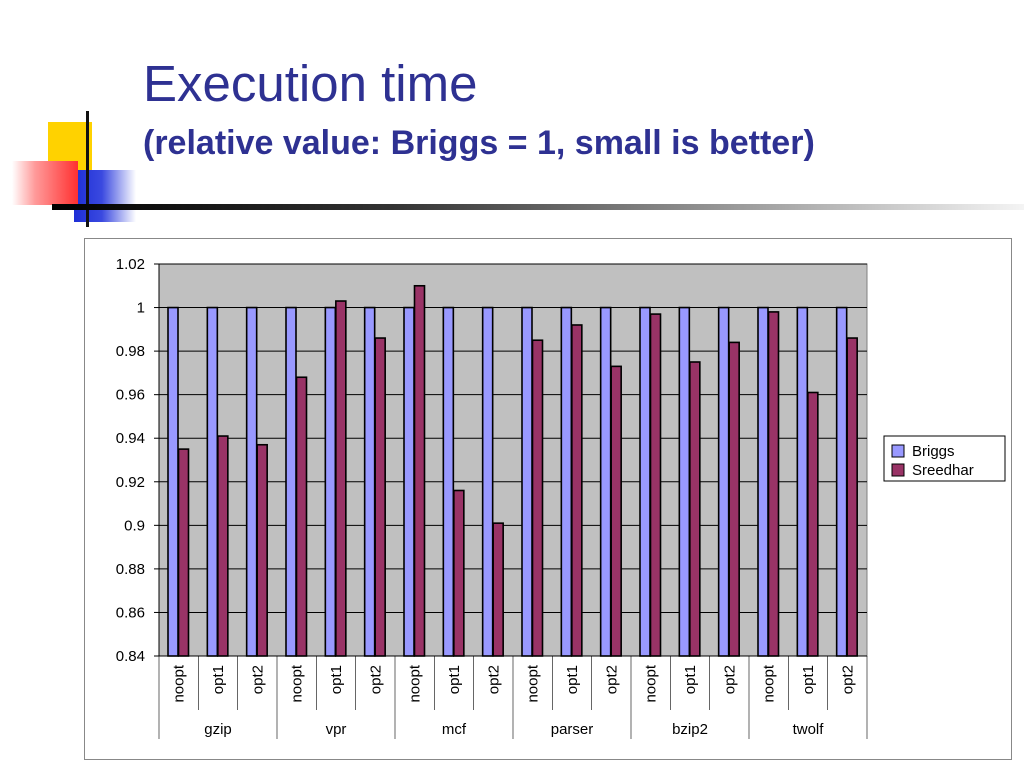 This screenshot has height=768, width=1024. I want to click on decoration-red-square, so click(45, 183).